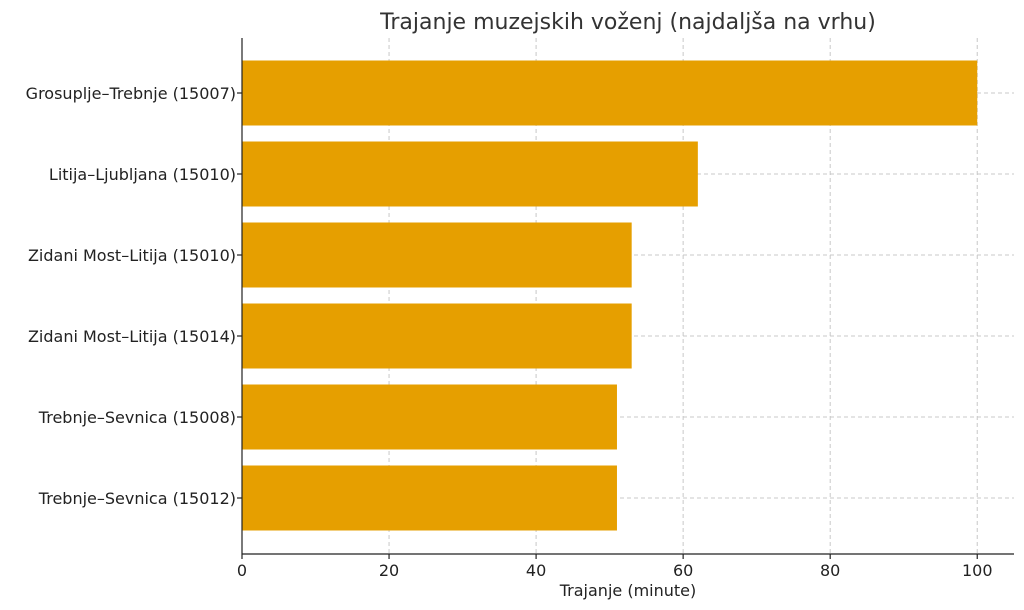 The width and height of the screenshot is (1024, 610). What do you see at coordinates (830, 570) in the screenshot?
I see `x-tick-label: 80` at bounding box center [830, 570].